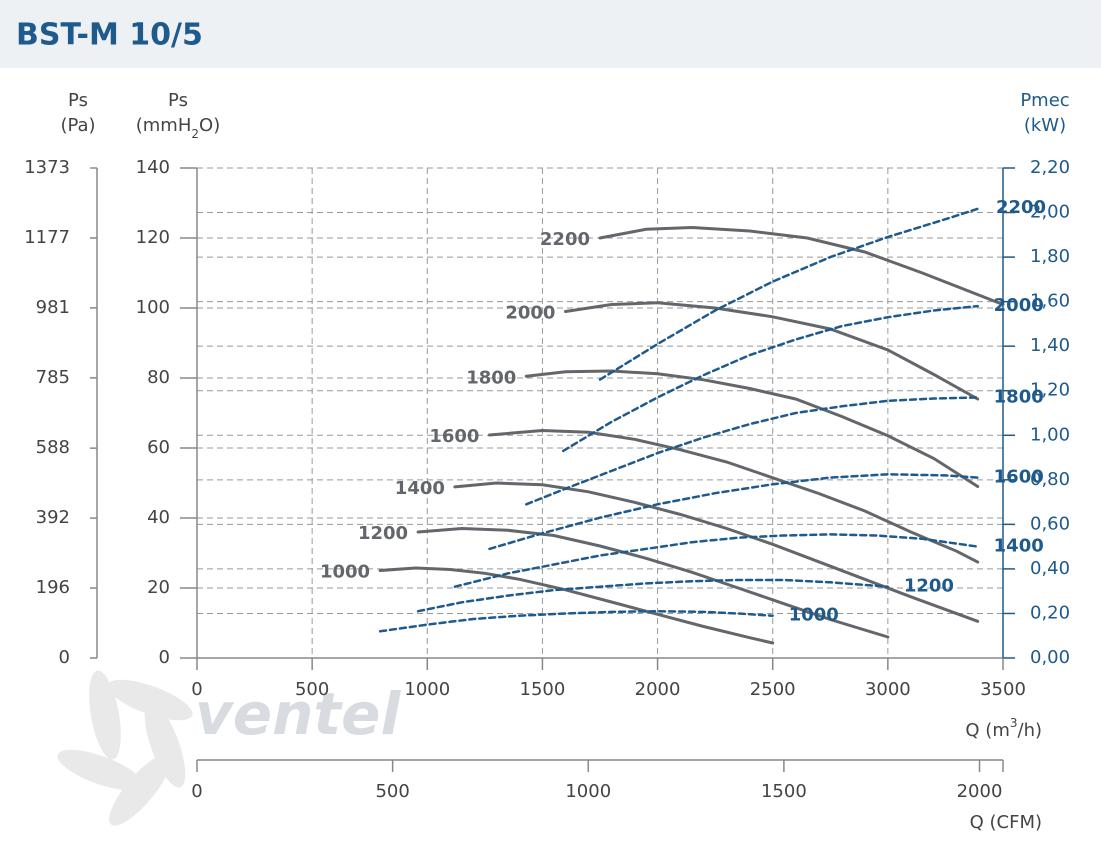 The height and width of the screenshot is (860, 1101). I want to click on power-curve-label: 1800, so click(1019, 396).